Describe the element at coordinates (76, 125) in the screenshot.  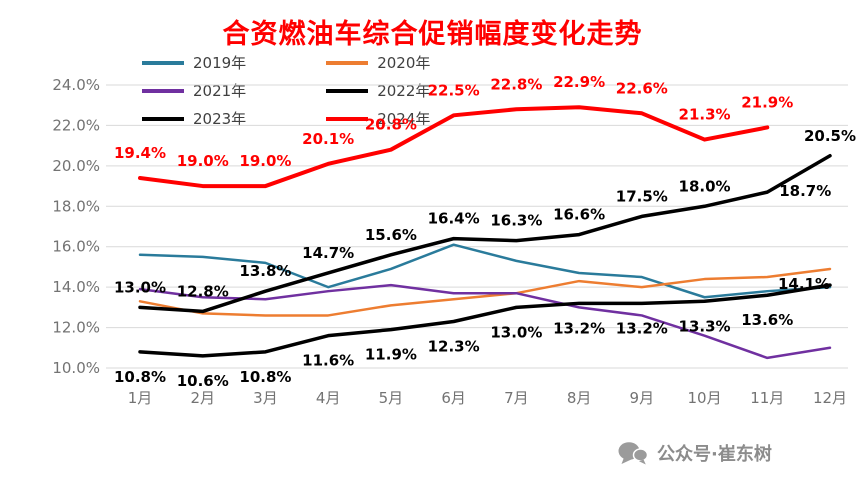
I see `y-axis-tick-label: 22.0%` at that location.